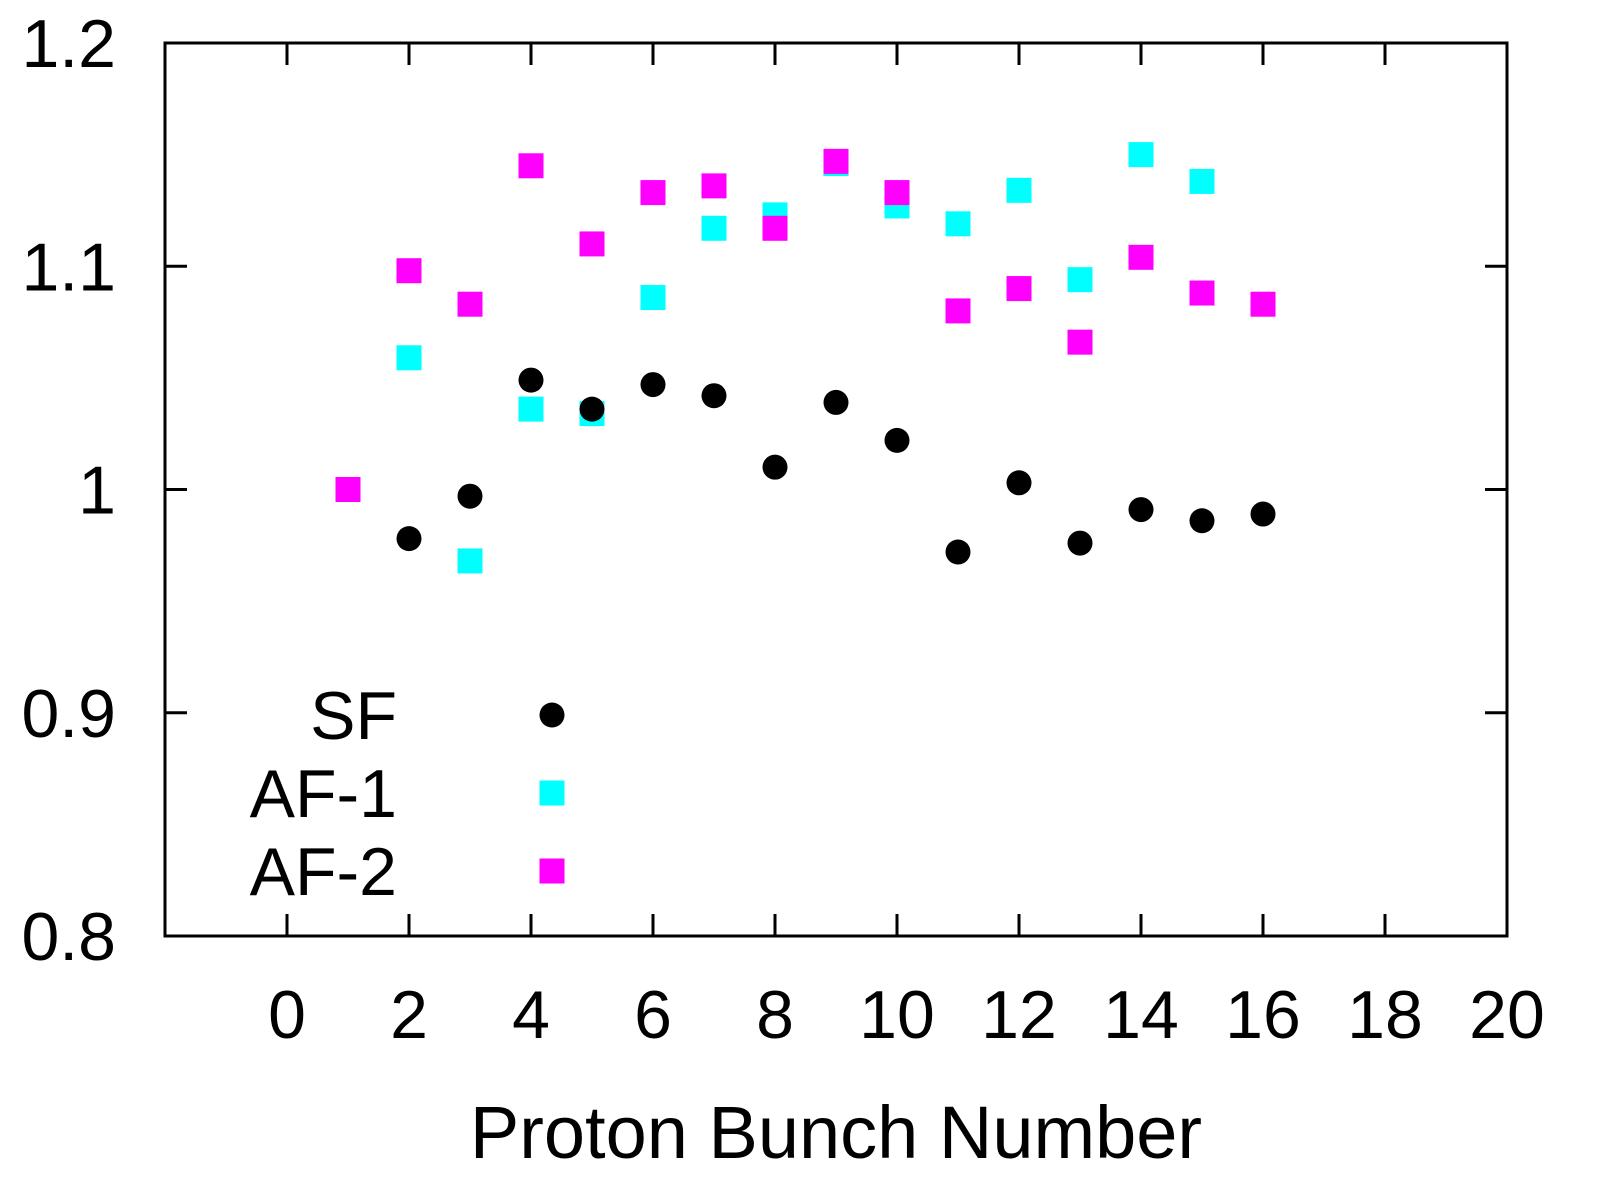 This screenshot has height=1187, width=1601. What do you see at coordinates (836, 1132) in the screenshot?
I see `x-axis-title: Proton Bunch Number` at bounding box center [836, 1132].